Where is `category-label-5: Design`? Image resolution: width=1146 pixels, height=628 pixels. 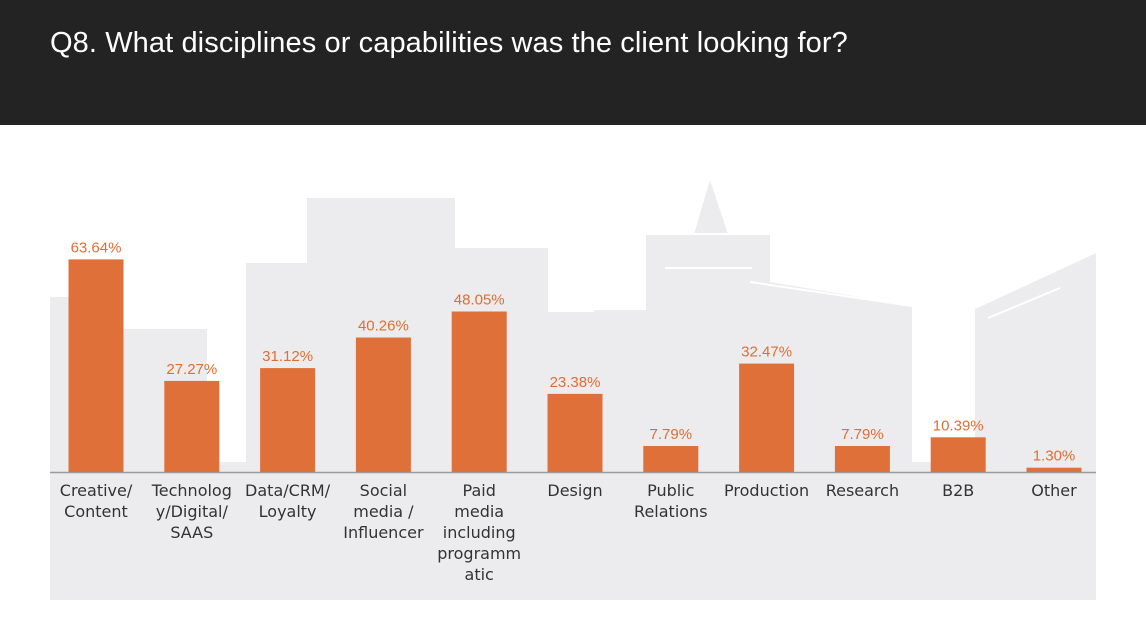
category-label-5: Design is located at coordinates (574, 490).